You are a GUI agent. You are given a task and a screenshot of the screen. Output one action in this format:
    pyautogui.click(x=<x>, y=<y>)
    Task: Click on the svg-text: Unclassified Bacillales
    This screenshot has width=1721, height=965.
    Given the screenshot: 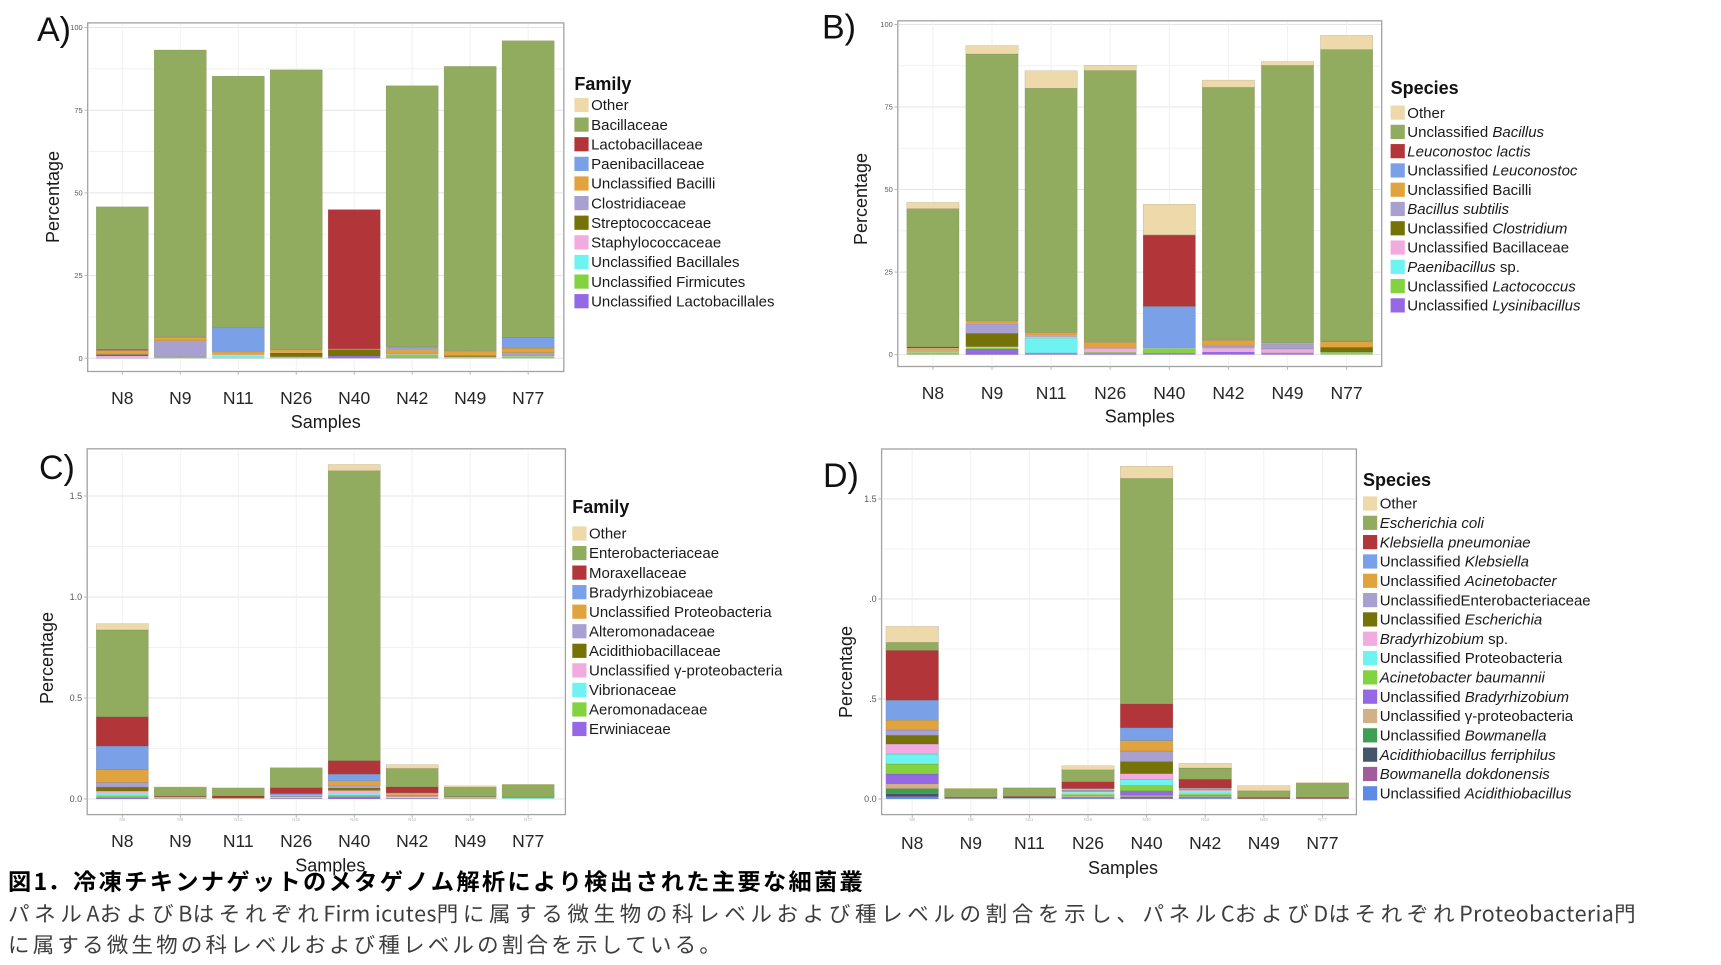 What is the action you would take?
    pyautogui.click(x=665, y=262)
    